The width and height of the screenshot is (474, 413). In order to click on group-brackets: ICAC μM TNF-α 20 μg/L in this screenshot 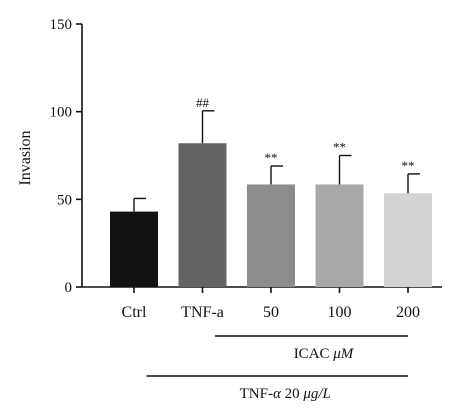, I will do `click(277, 368)`.